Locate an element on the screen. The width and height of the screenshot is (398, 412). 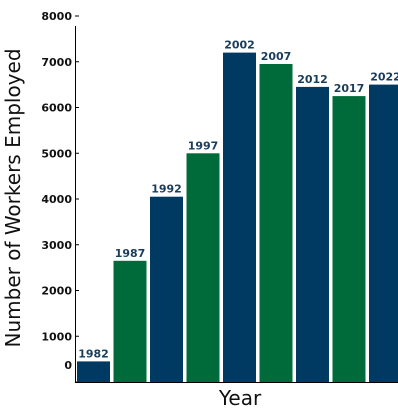
bar-label-1982: 1982 is located at coordinates (93, 353).